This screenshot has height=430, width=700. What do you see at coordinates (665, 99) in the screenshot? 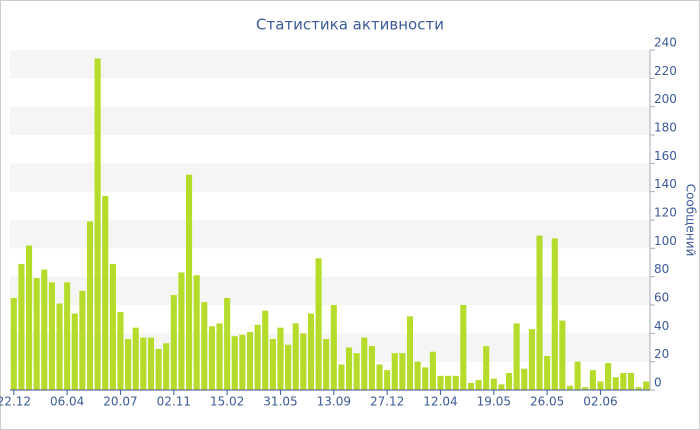
I see `y-tick-label: 200` at bounding box center [665, 99].